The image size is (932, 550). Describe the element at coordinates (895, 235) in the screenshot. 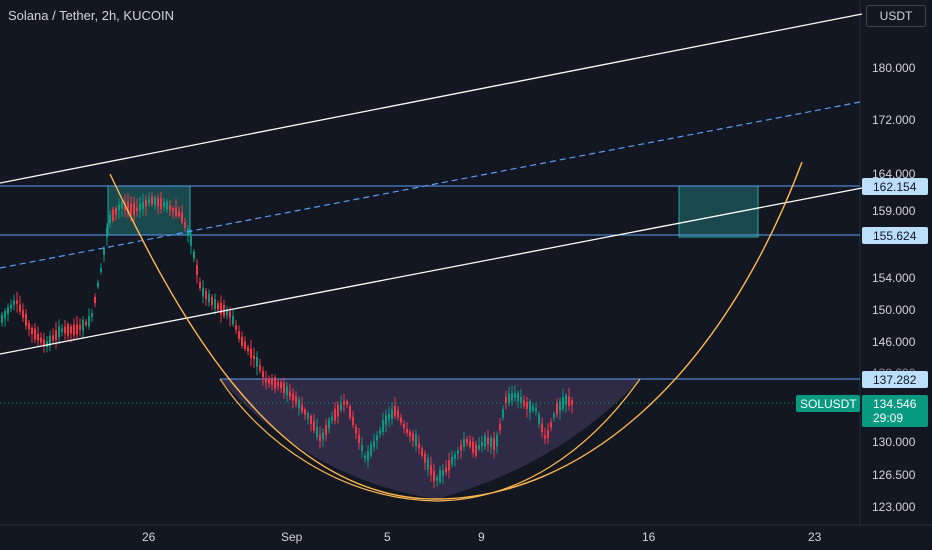

I see `price-tag-155: 155.624` at that location.